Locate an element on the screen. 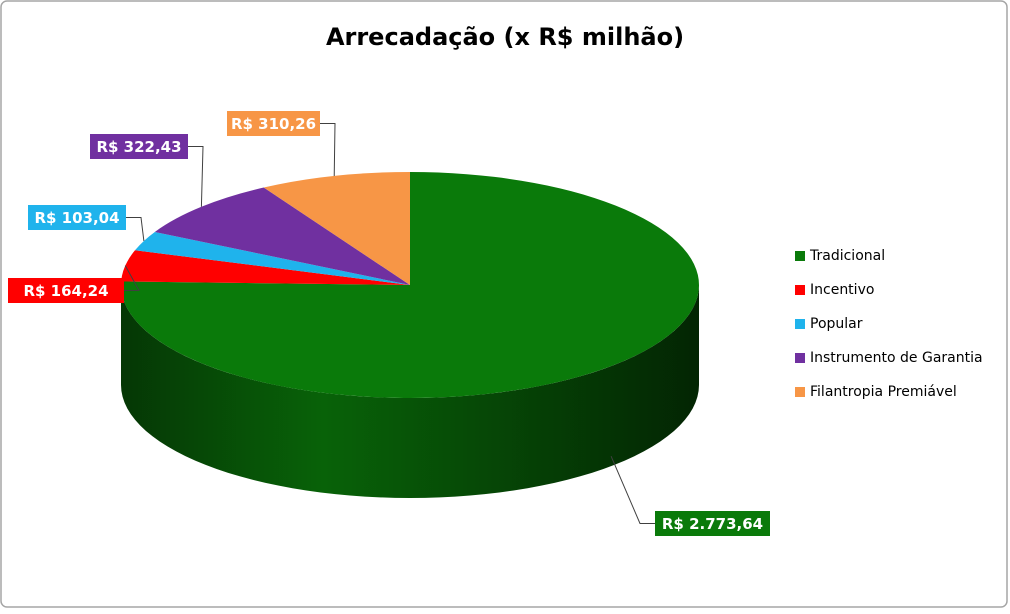  data-label: R$ 310,26 is located at coordinates (273, 124).